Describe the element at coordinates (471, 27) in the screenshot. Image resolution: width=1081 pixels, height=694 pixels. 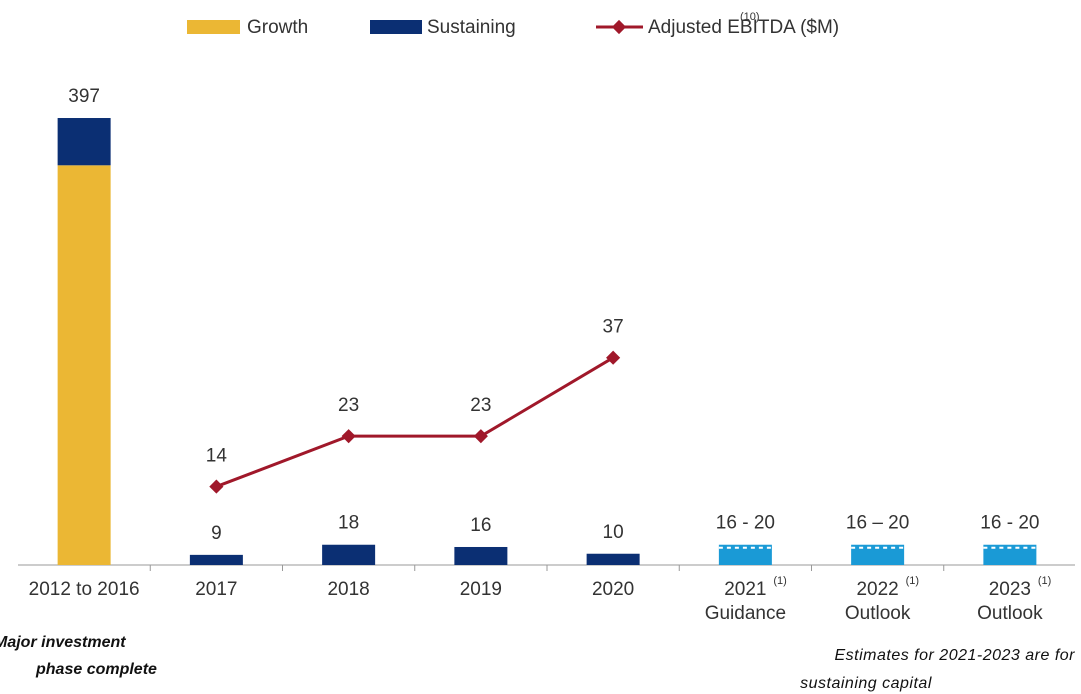
I see `legend-label: Sustaining` at that location.